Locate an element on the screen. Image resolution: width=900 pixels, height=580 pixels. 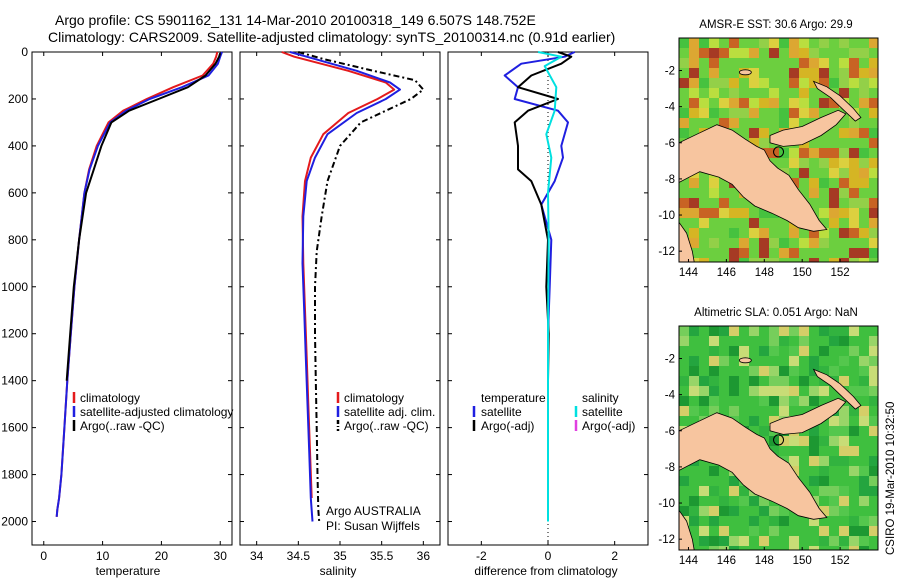
x-tick-label: 20 is located at coordinates (162, 556).